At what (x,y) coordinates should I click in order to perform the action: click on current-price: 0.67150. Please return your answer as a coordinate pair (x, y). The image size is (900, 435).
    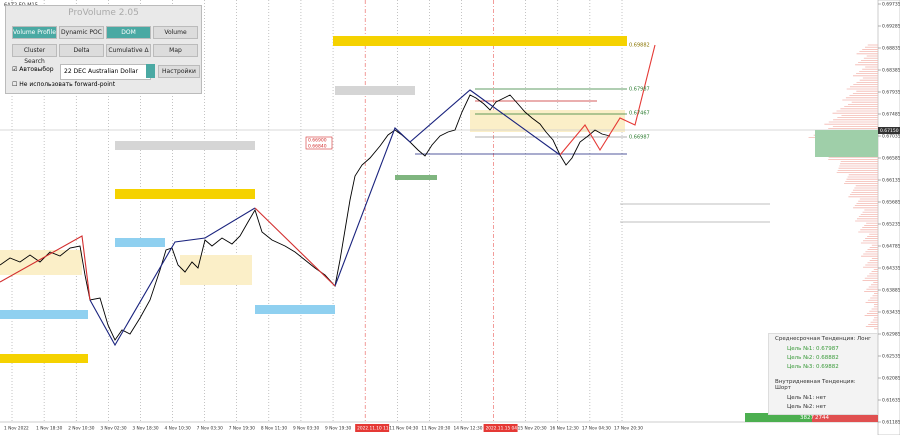
    Looking at the image, I should click on (889, 131).